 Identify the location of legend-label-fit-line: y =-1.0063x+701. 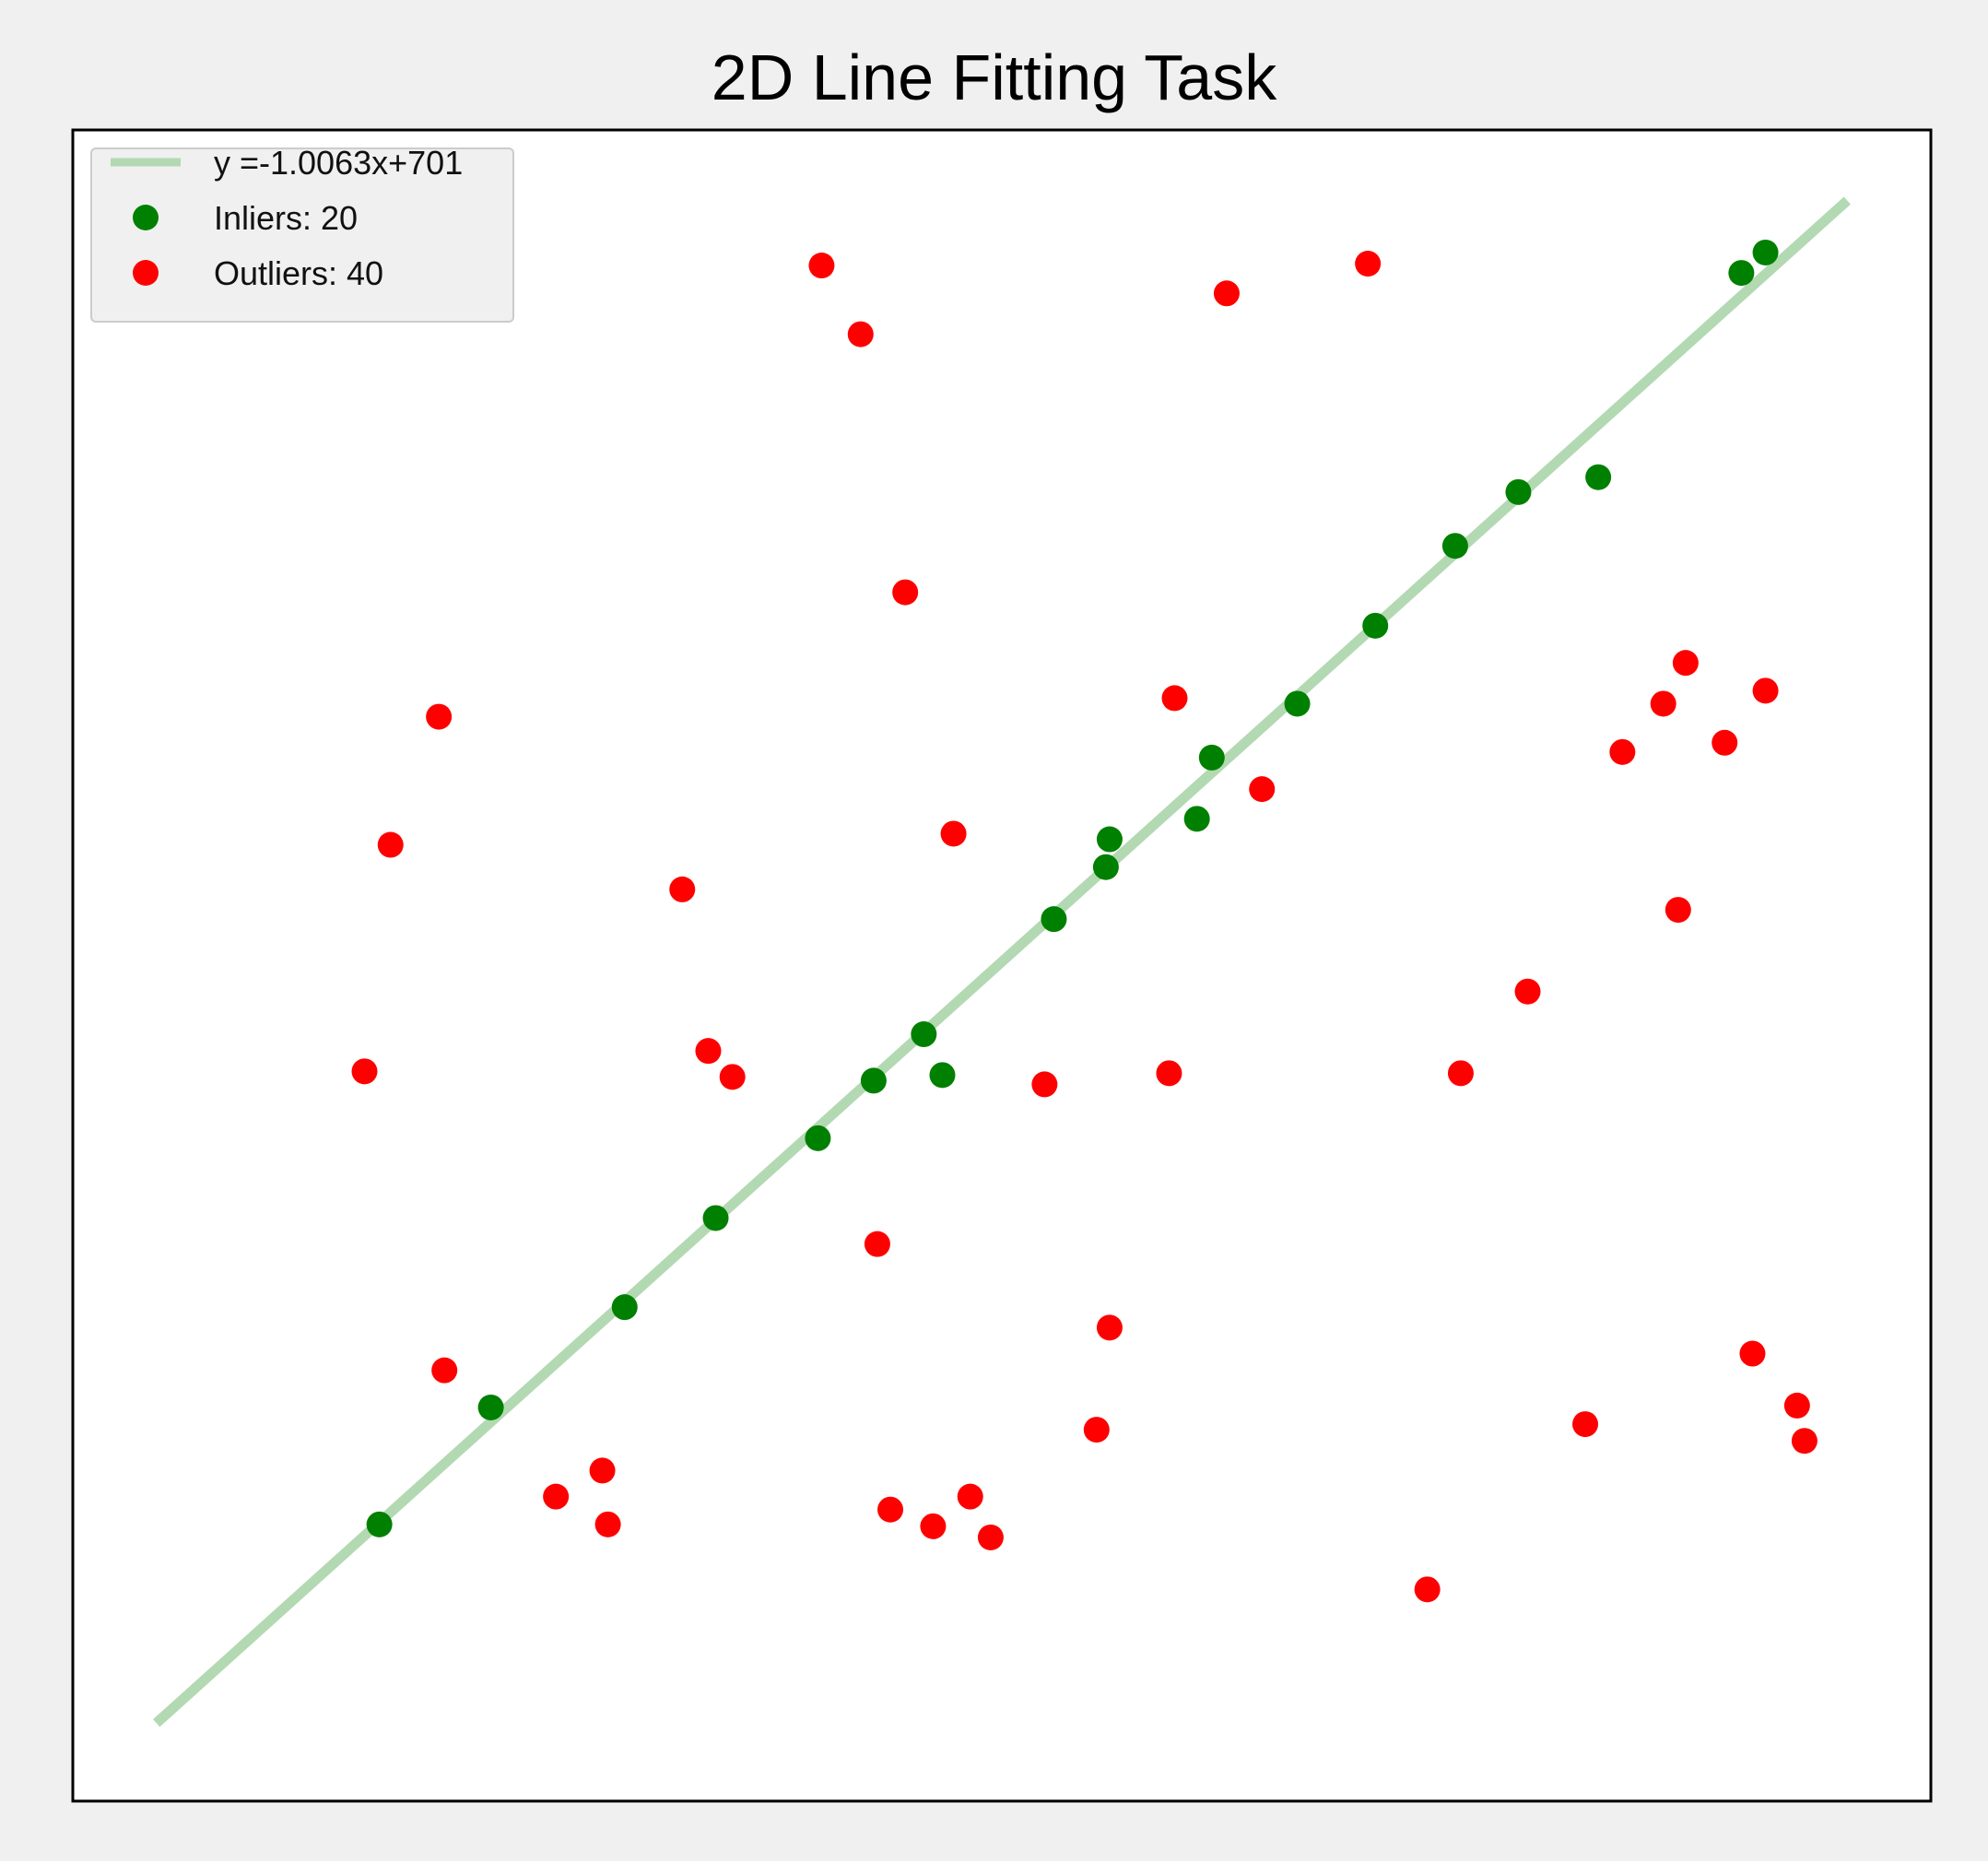
(339, 163).